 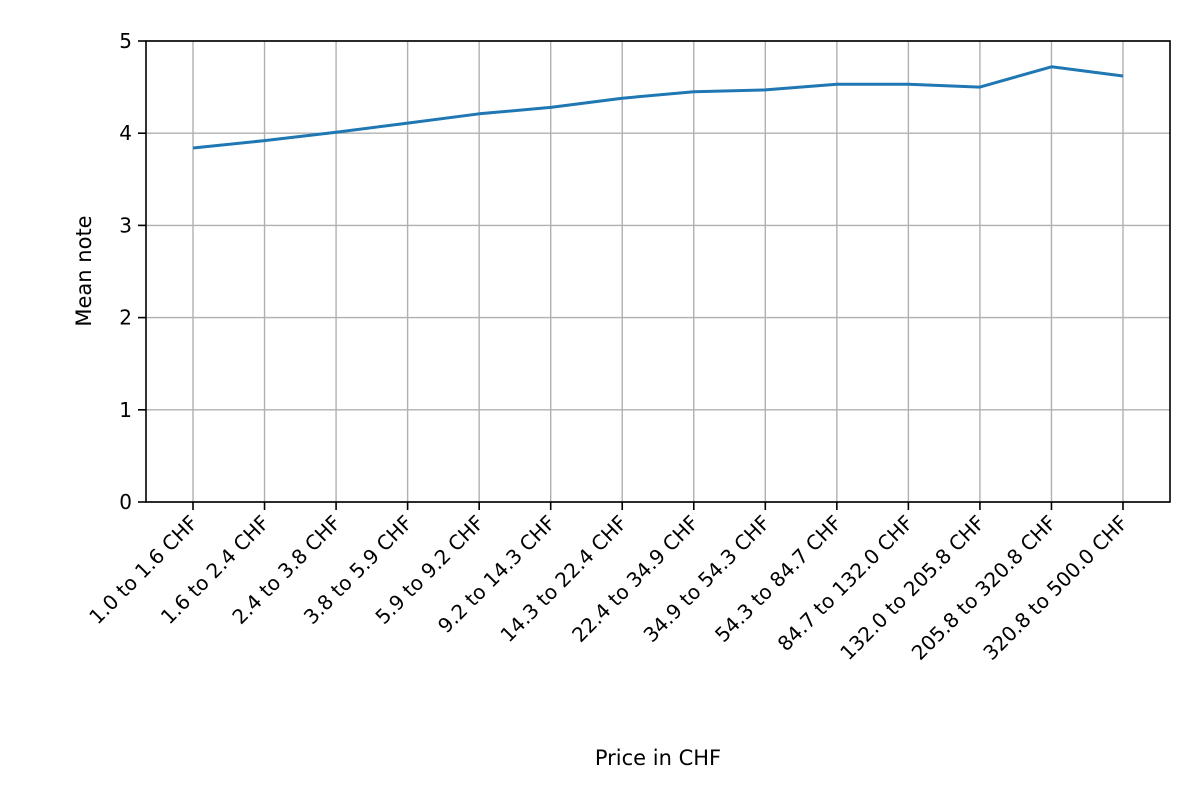 I want to click on y-tick-label: 5, so click(x=125, y=41).